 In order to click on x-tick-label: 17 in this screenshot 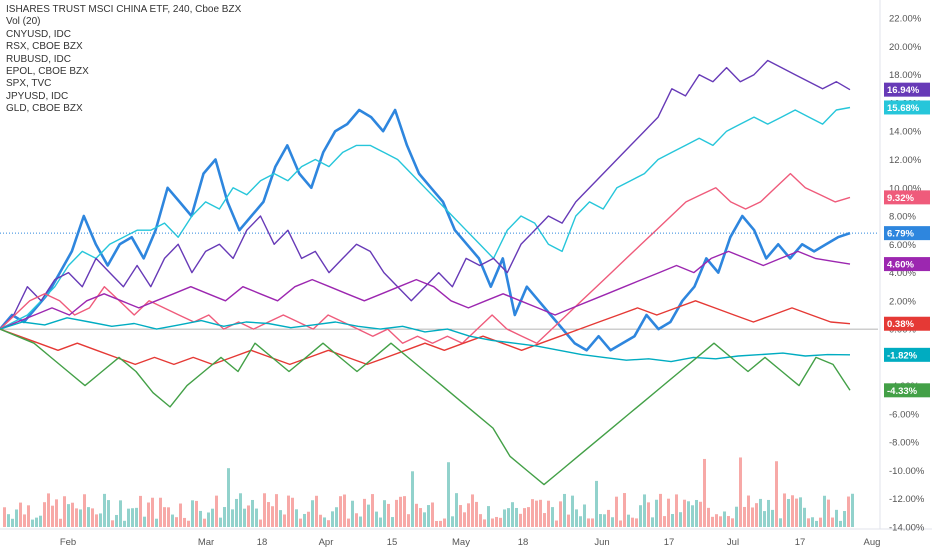, I will do `click(669, 542)`.